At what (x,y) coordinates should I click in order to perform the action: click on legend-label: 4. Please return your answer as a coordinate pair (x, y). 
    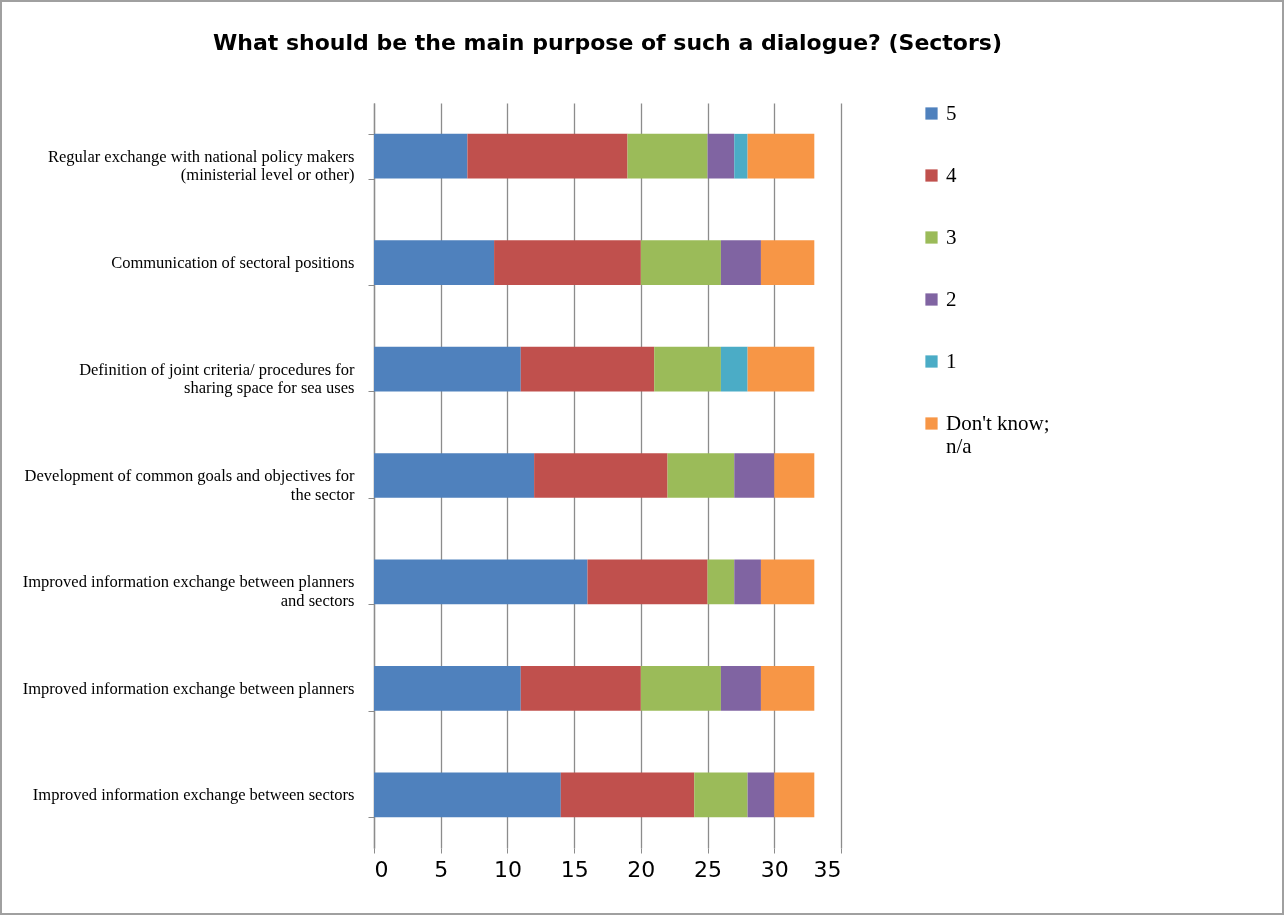
    Looking at the image, I should click on (951, 174).